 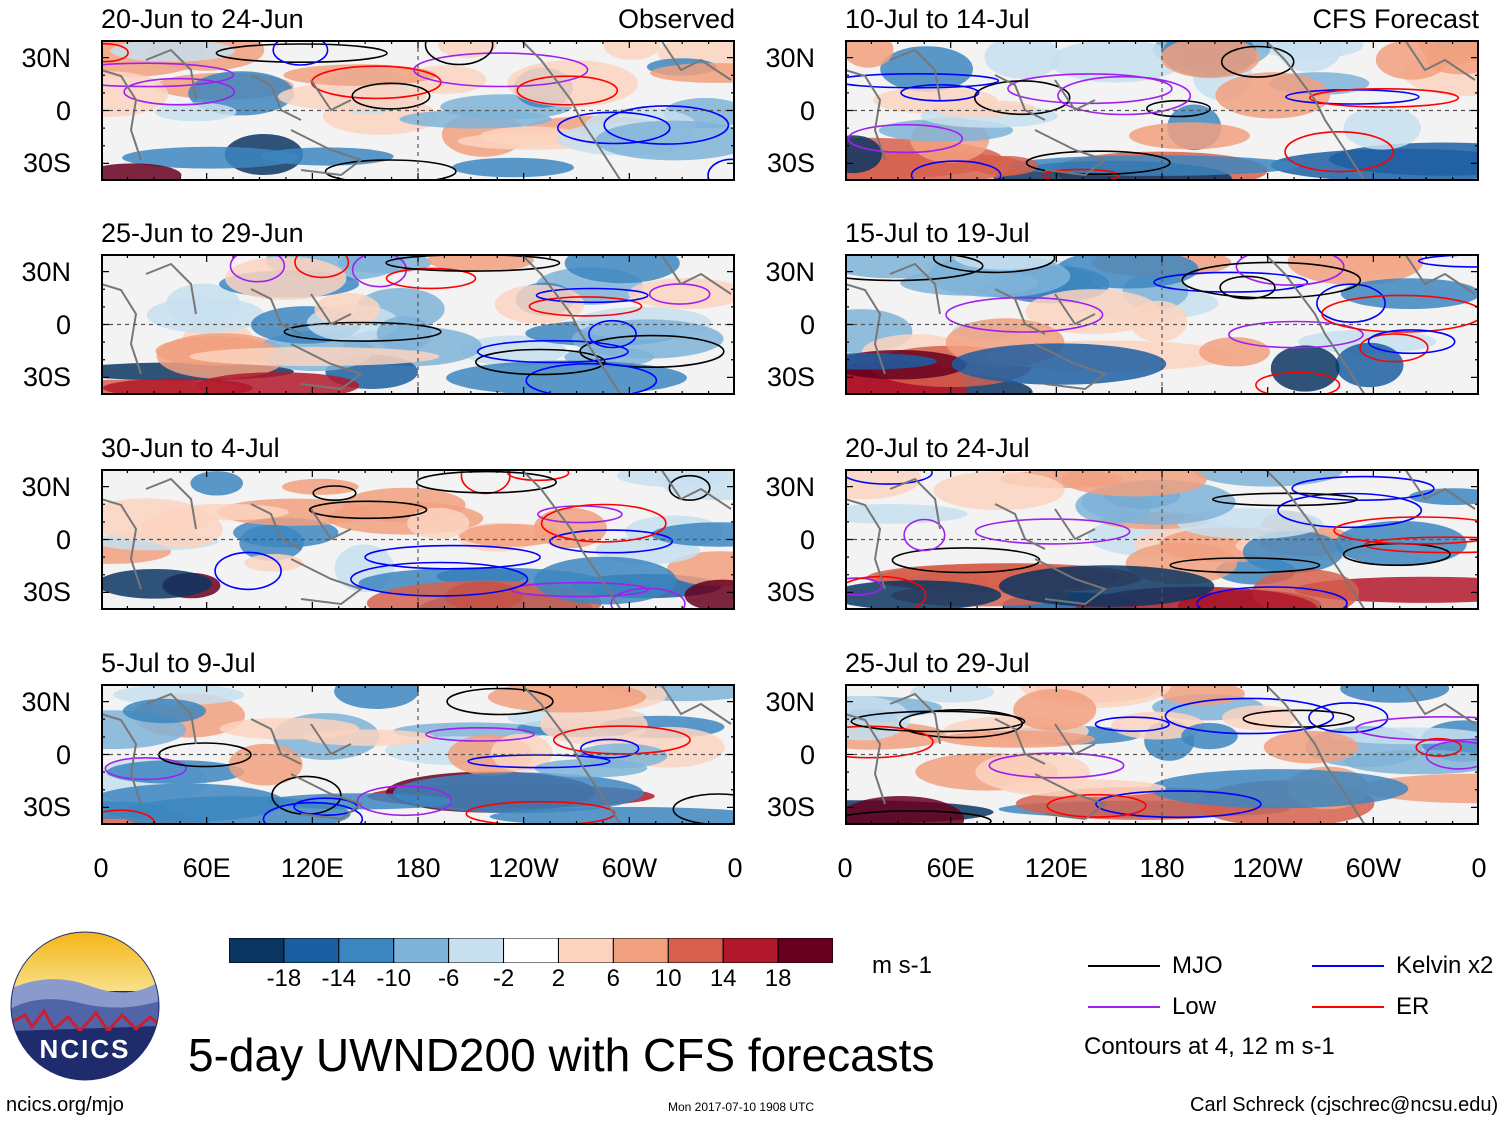 What do you see at coordinates (735, 868) in the screenshot?
I see `lon-label: 0` at bounding box center [735, 868].